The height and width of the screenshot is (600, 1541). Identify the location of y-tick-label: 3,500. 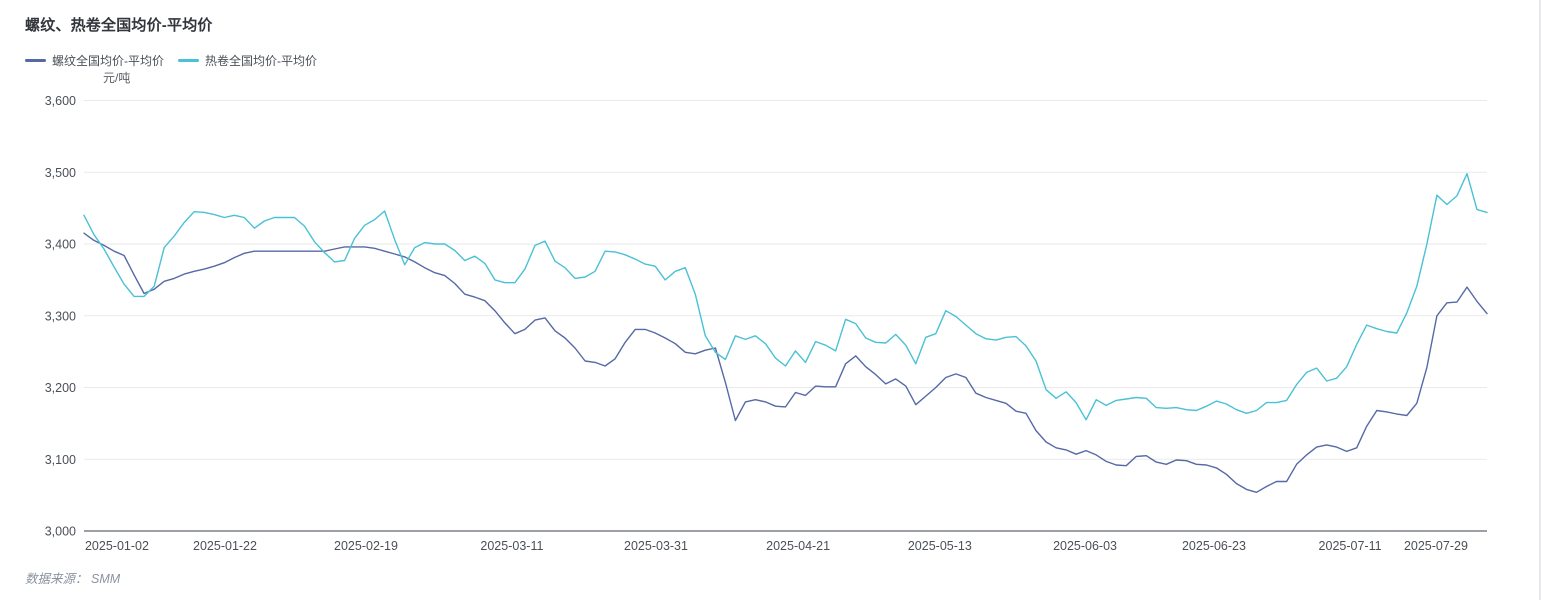
(60, 173).